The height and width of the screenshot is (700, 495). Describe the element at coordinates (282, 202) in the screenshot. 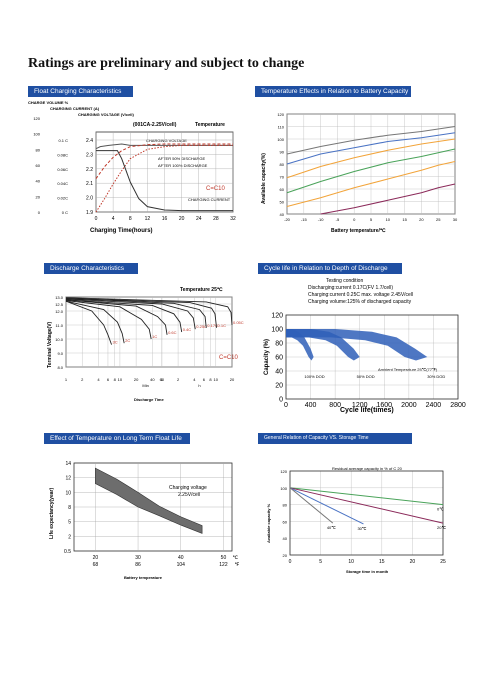

I see `temp-y-tick: 50` at that location.